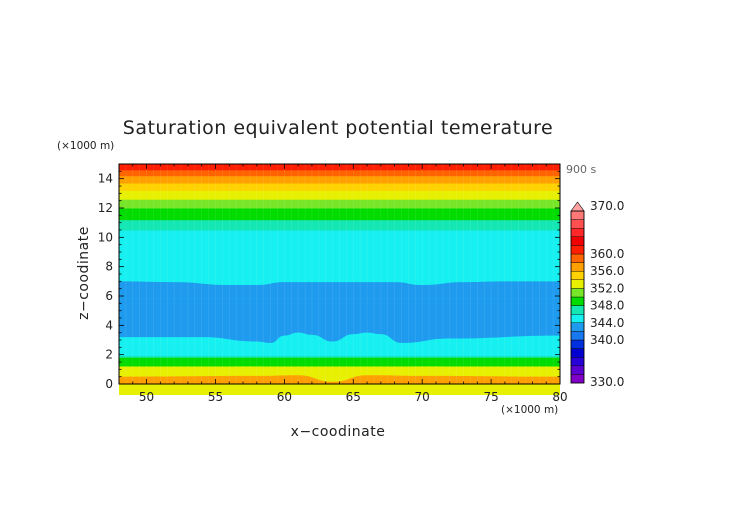 This screenshot has height=532, width=752. What do you see at coordinates (146, 397) in the screenshot?
I see `x-tick-label: 50` at bounding box center [146, 397].